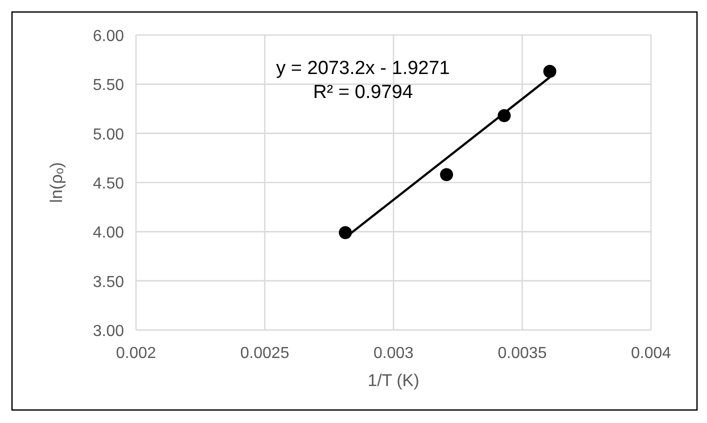 The width and height of the screenshot is (707, 423). I want to click on y-tick-label: 6.00, so click(108, 36).